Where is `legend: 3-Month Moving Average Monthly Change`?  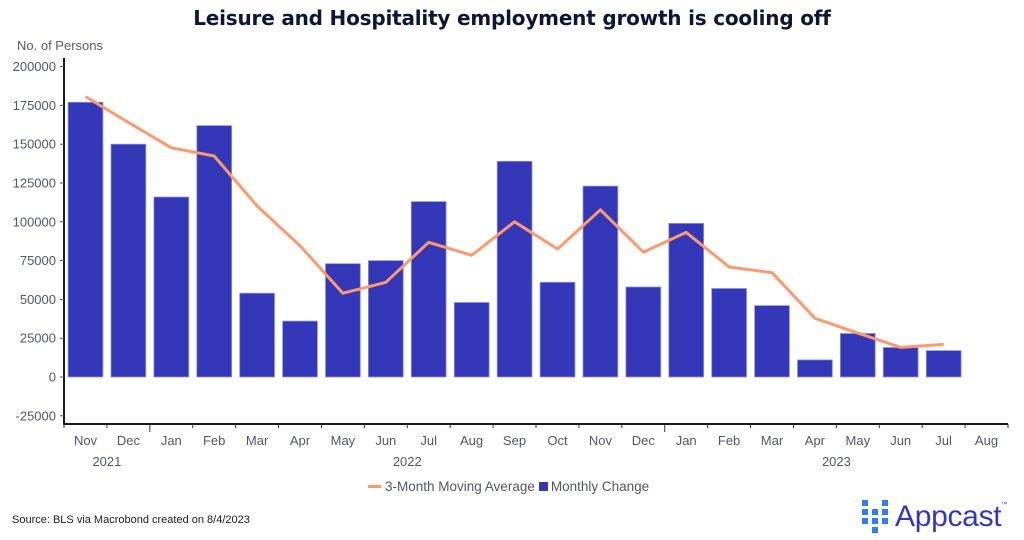 legend: 3-Month Moving Average Monthly Change is located at coordinates (508, 486).